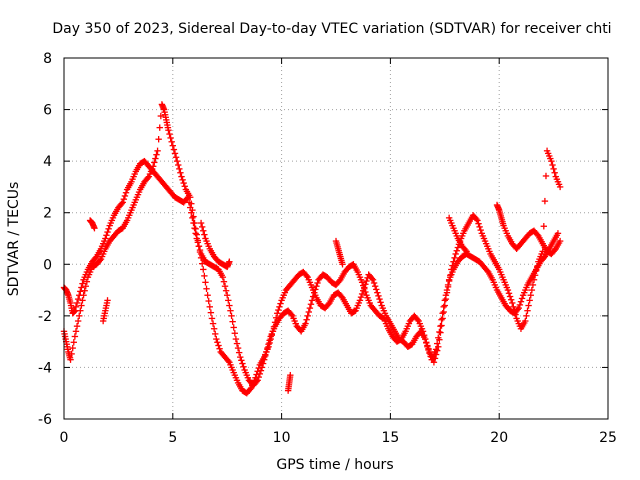 The height and width of the screenshot is (480, 640). What do you see at coordinates (47, 111) in the screenshot?
I see `y-tick-label: 6` at bounding box center [47, 111].